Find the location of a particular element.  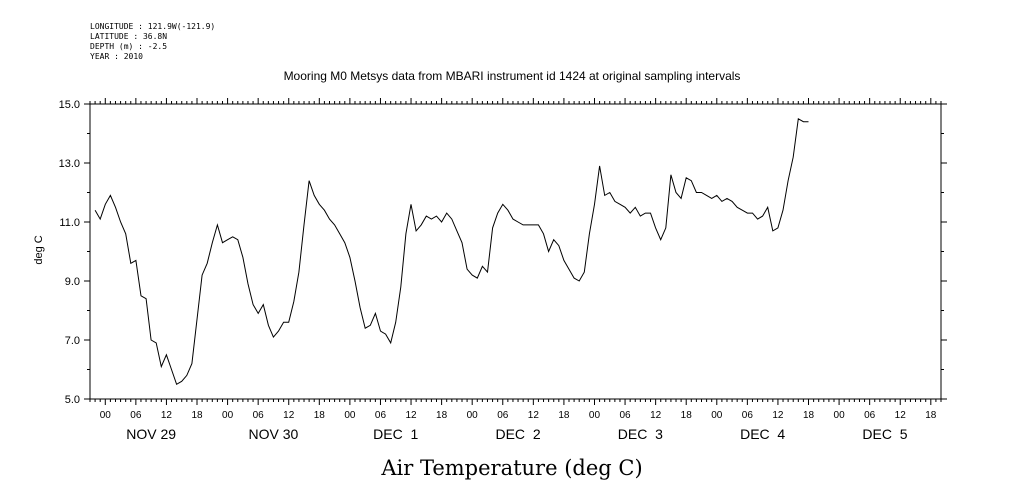

y-tick-label: 7.0 is located at coordinates (72, 341).